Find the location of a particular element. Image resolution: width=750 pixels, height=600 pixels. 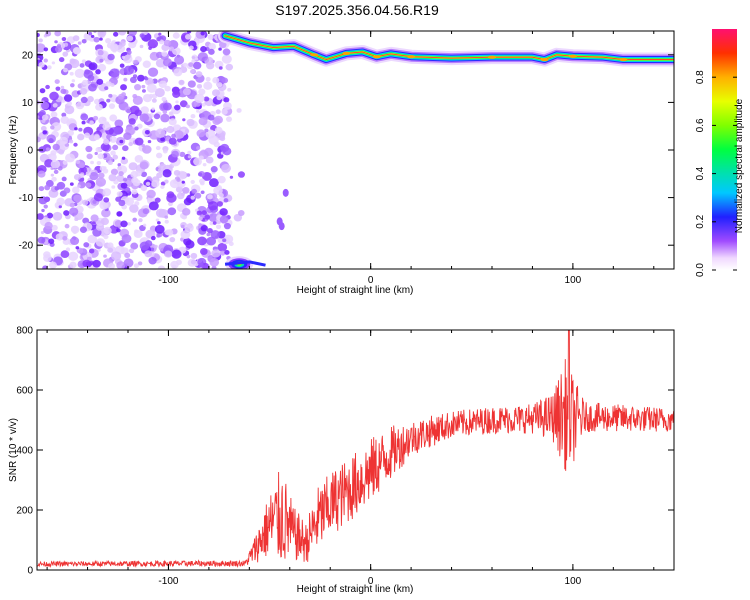

colorbar-tick-label: 0.0 is located at coordinates (700, 270).